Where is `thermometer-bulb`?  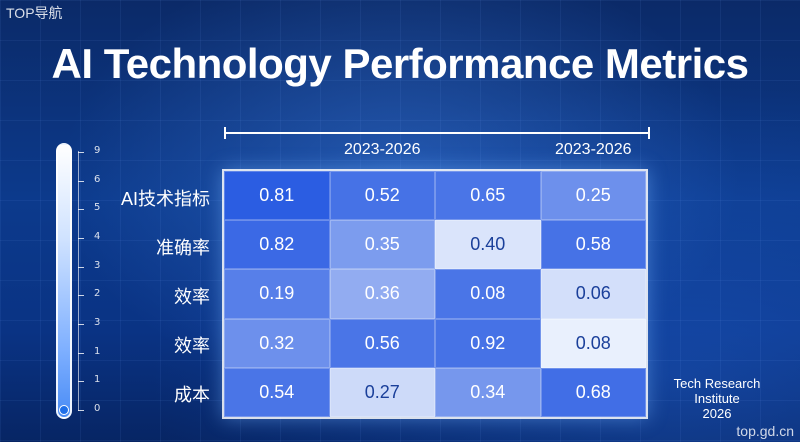
thermometer-bulb is located at coordinates (64, 410).